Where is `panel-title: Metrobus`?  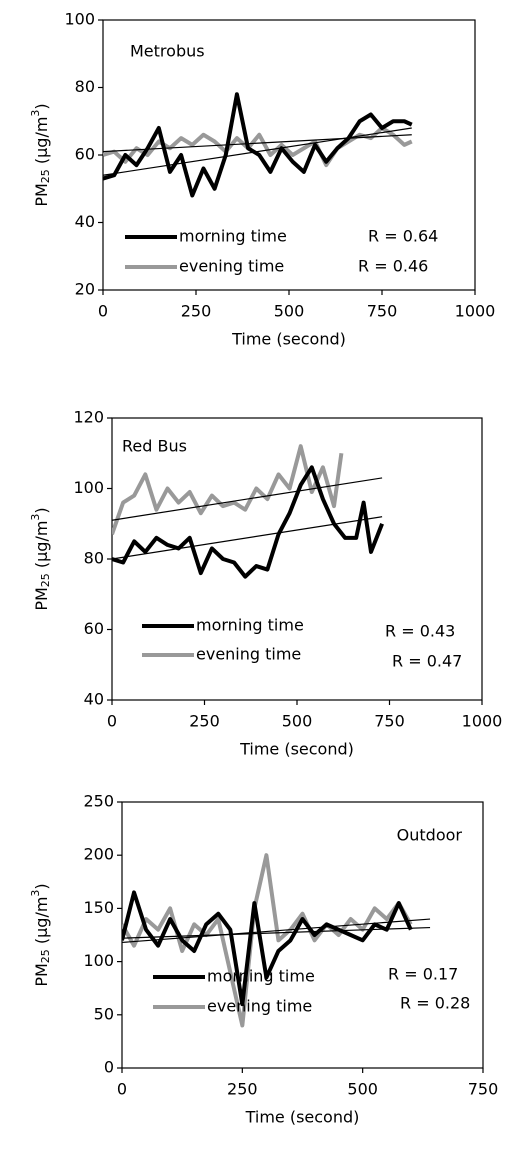 panel-title: Metrobus is located at coordinates (167, 51).